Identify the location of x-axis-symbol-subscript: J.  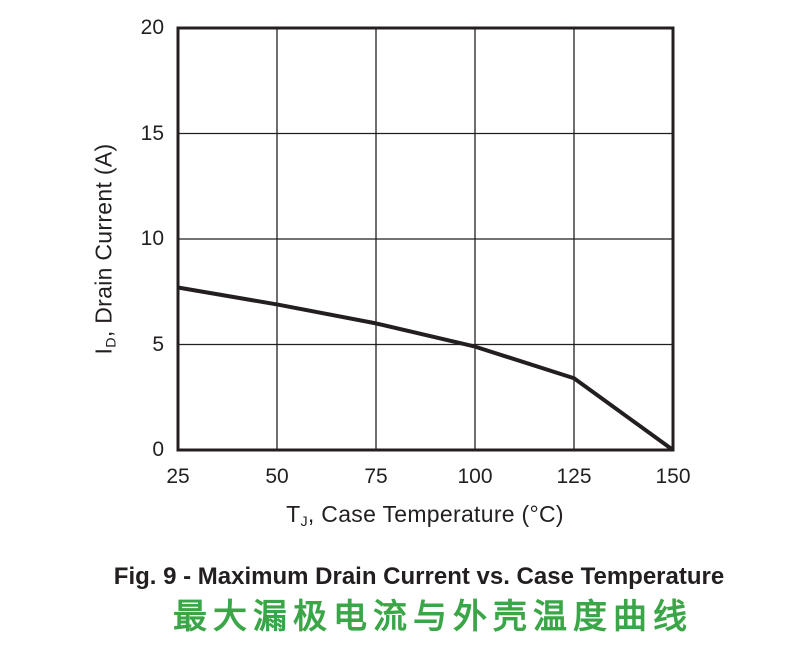
(304, 521).